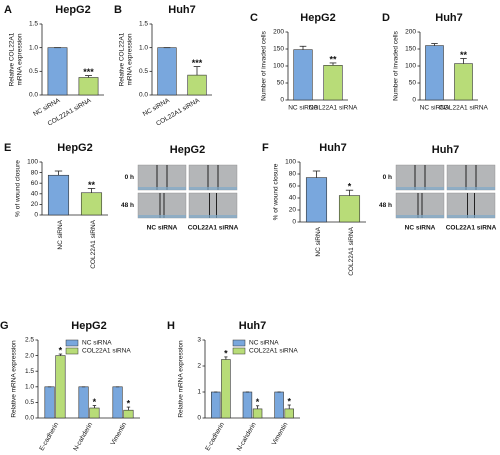  What do you see at coordinates (273, 351) in the screenshot?
I see `legend-label: COL22A1 siRNA` at bounding box center [273, 351].